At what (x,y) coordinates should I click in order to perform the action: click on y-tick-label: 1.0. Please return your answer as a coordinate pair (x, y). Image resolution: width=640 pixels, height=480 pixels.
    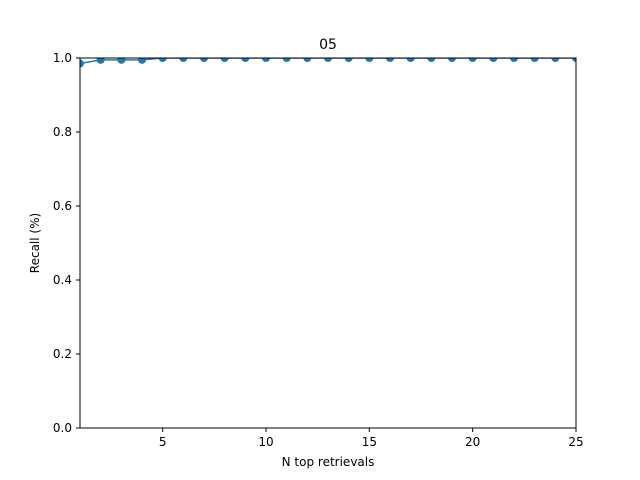
    Looking at the image, I should click on (62, 58).